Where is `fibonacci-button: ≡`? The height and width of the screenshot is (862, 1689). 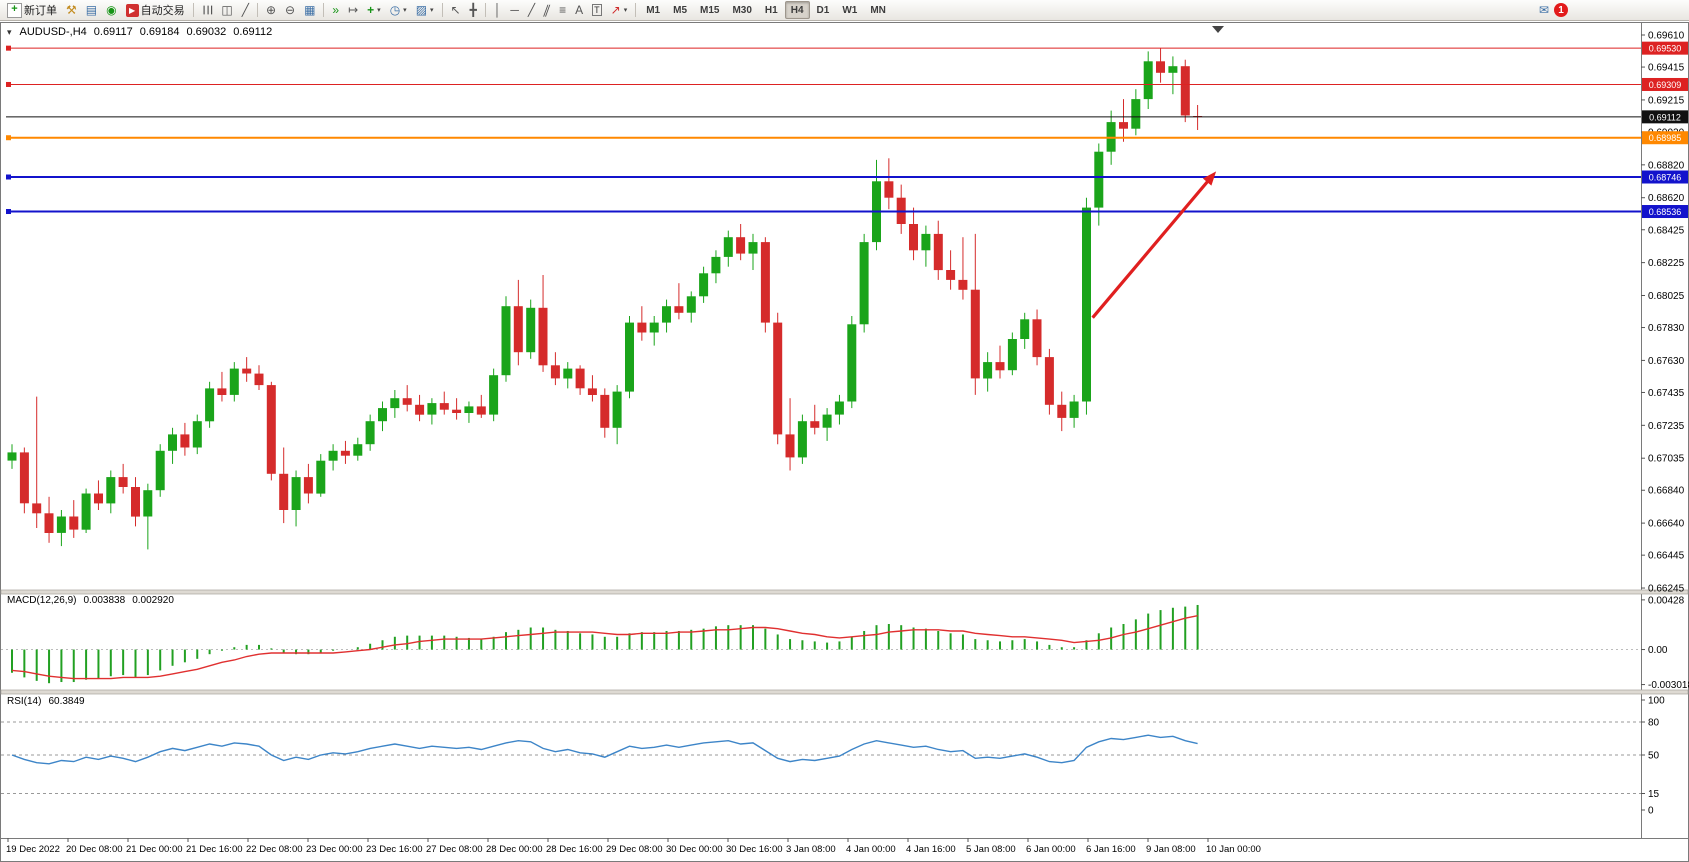 fibonacci-button: ≡ is located at coordinates (562, 10).